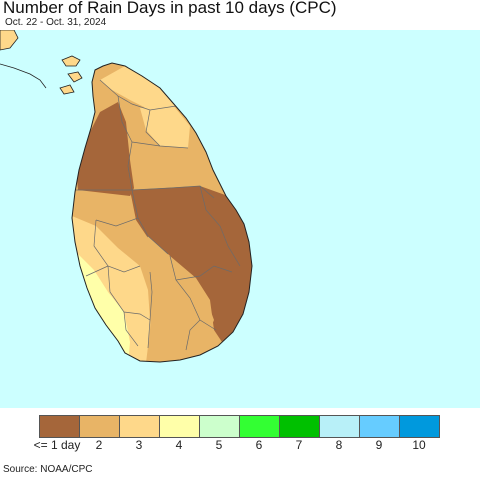 This screenshot has width=480, height=480. What do you see at coordinates (299, 445) in the screenshot?
I see `legend-label: 7` at bounding box center [299, 445].